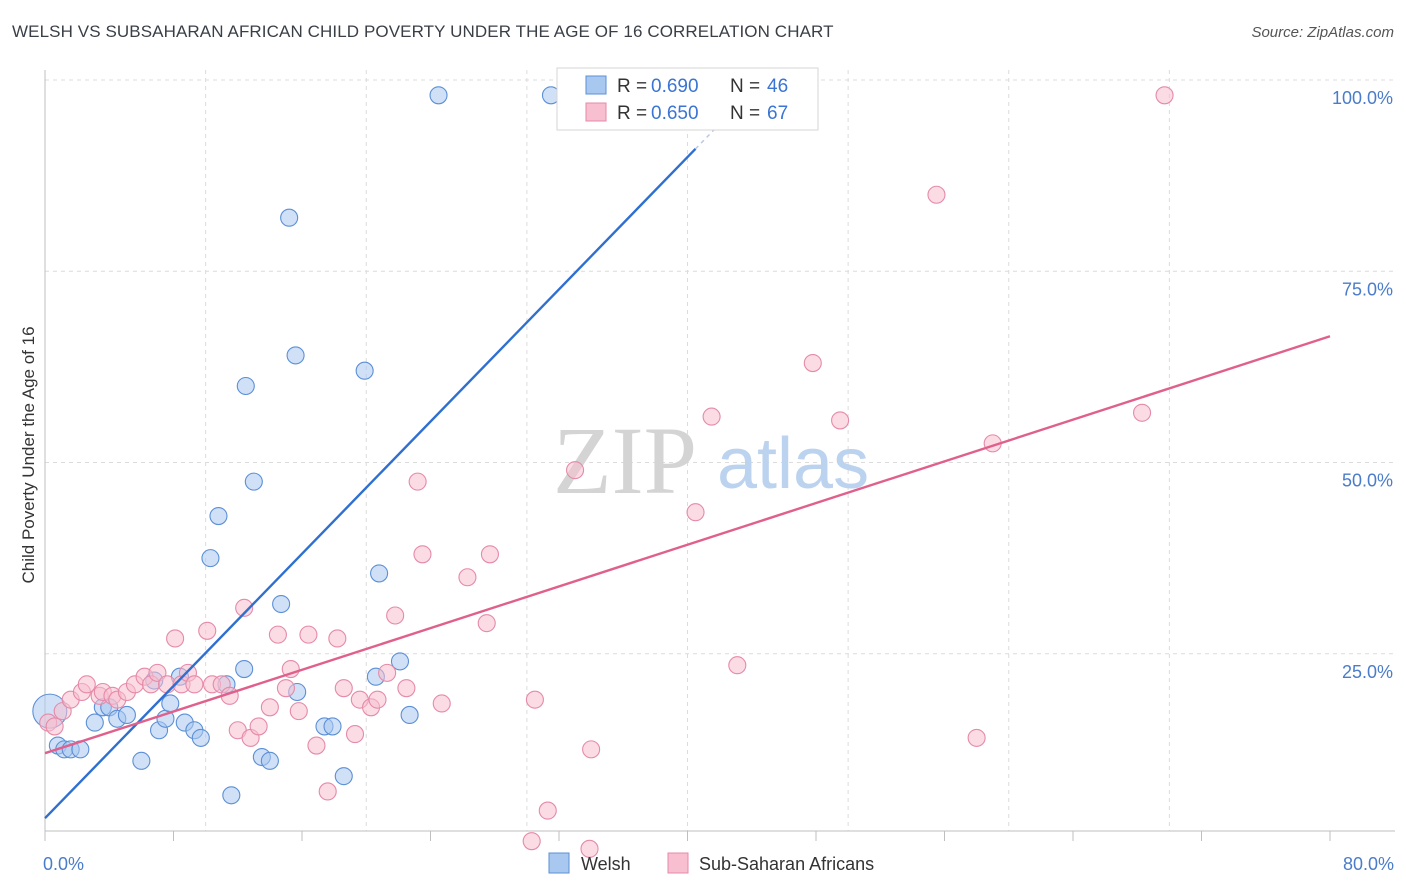 The height and width of the screenshot is (892, 1406). I want to click on y-tick-label-0: 25.0%, so click(1367, 672).